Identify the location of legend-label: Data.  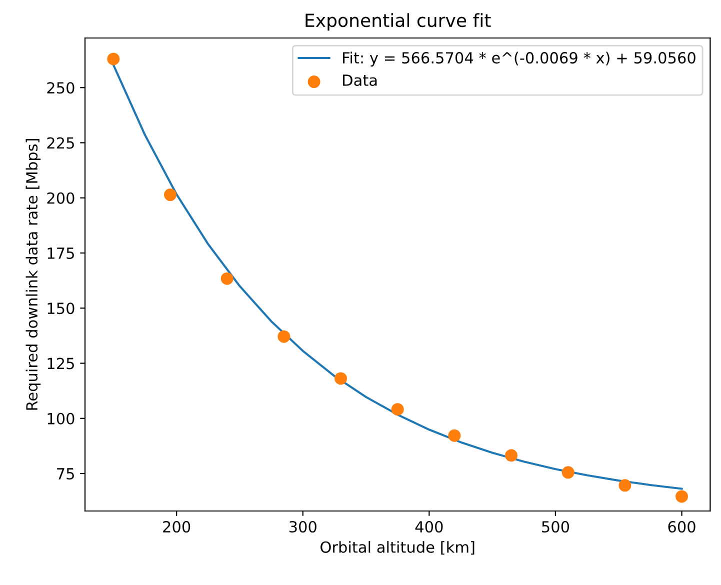
(360, 80).